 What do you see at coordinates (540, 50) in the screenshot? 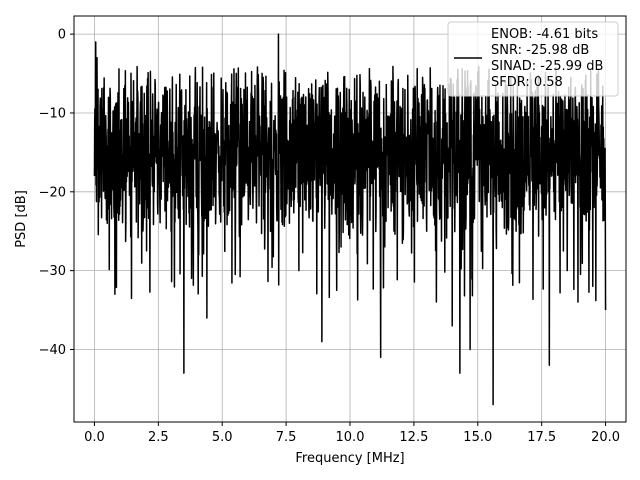
I see `legend-snr: SNR: -25.98 dB` at bounding box center [540, 50].